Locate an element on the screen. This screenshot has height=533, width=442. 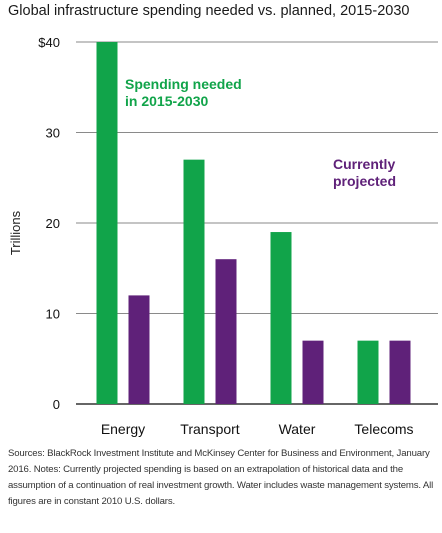
legend-projected-label: Currently projected is located at coordinates (364, 172).